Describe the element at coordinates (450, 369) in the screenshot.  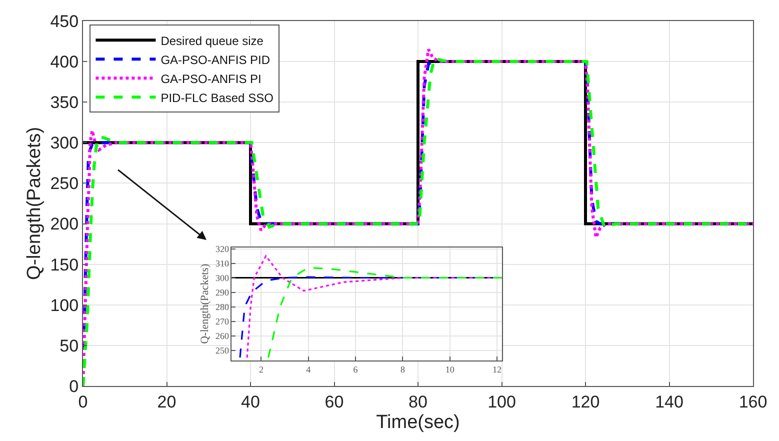
I see `x-tick-label: 10` at that location.